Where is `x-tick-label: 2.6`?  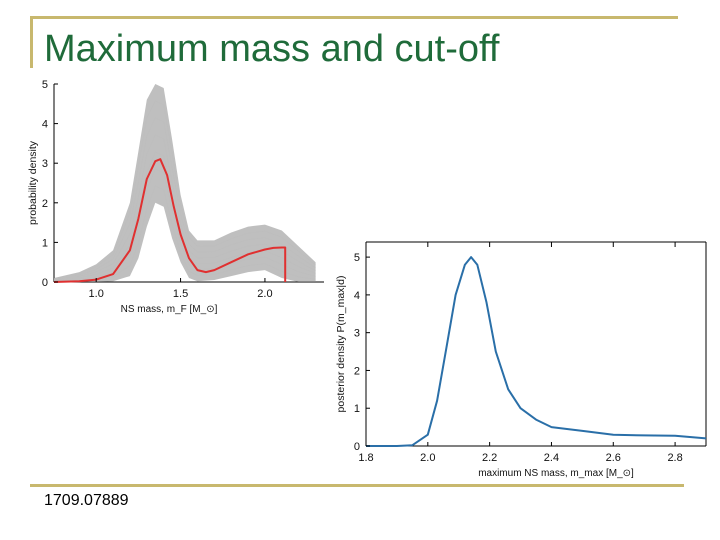
x-tick-label: 2.6 is located at coordinates (613, 458).